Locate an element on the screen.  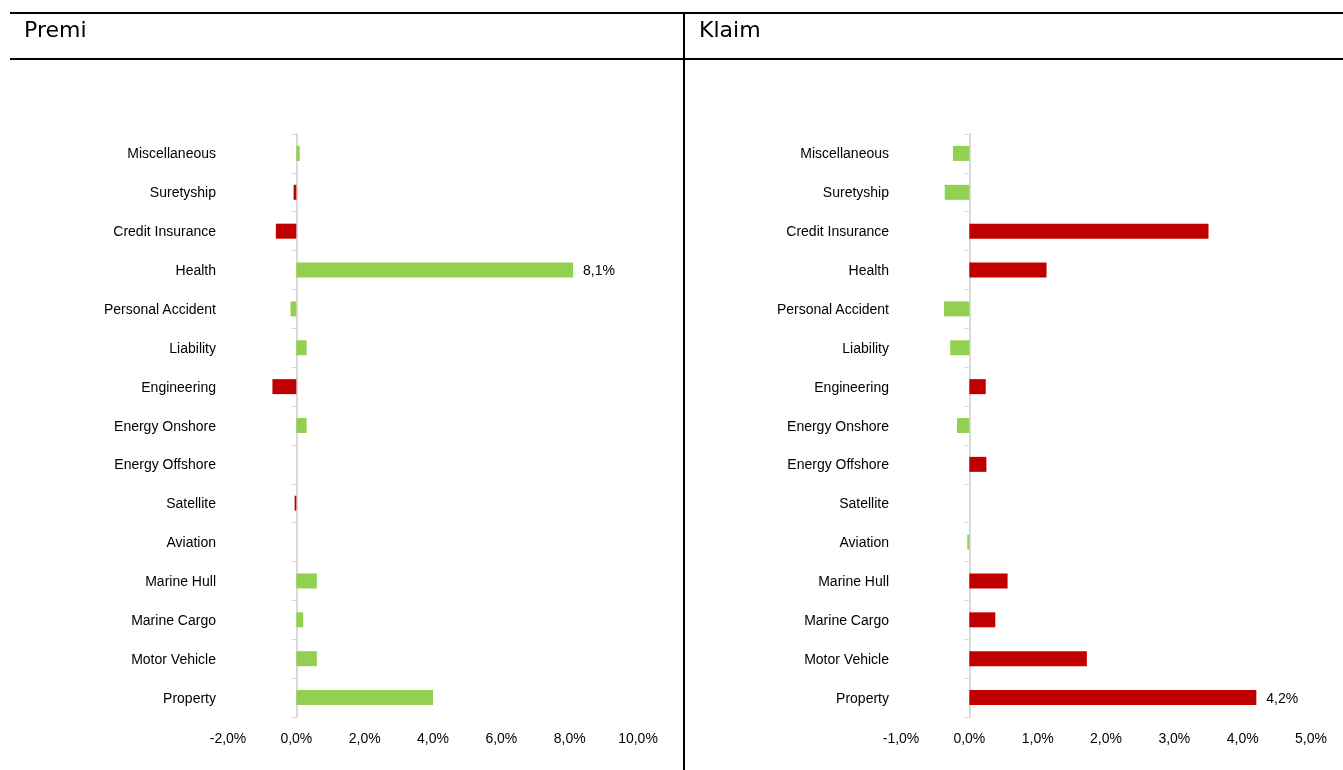
x-tick-label: 6,0% is located at coordinates (501, 738).